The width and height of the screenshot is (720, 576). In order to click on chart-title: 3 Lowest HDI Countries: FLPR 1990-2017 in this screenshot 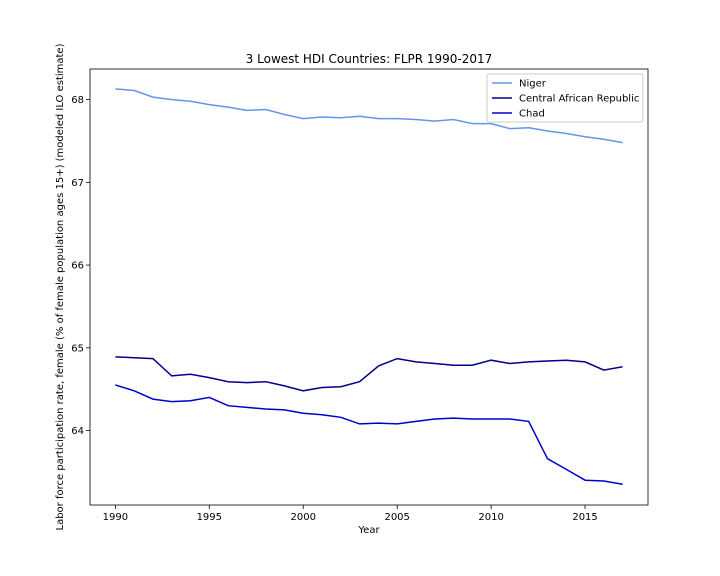, I will do `click(369, 59)`.